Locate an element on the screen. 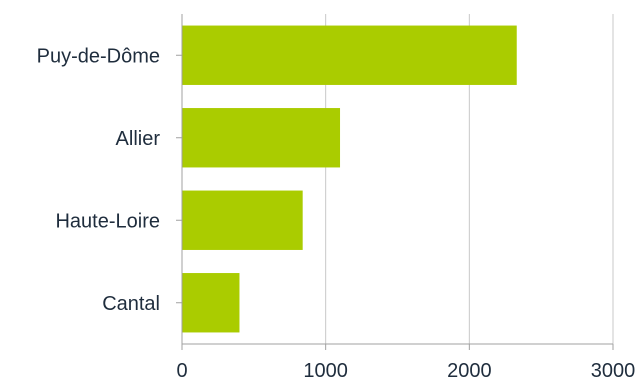 This screenshot has height=388, width=640. bar-puy-de-d-me is located at coordinates (349, 55).